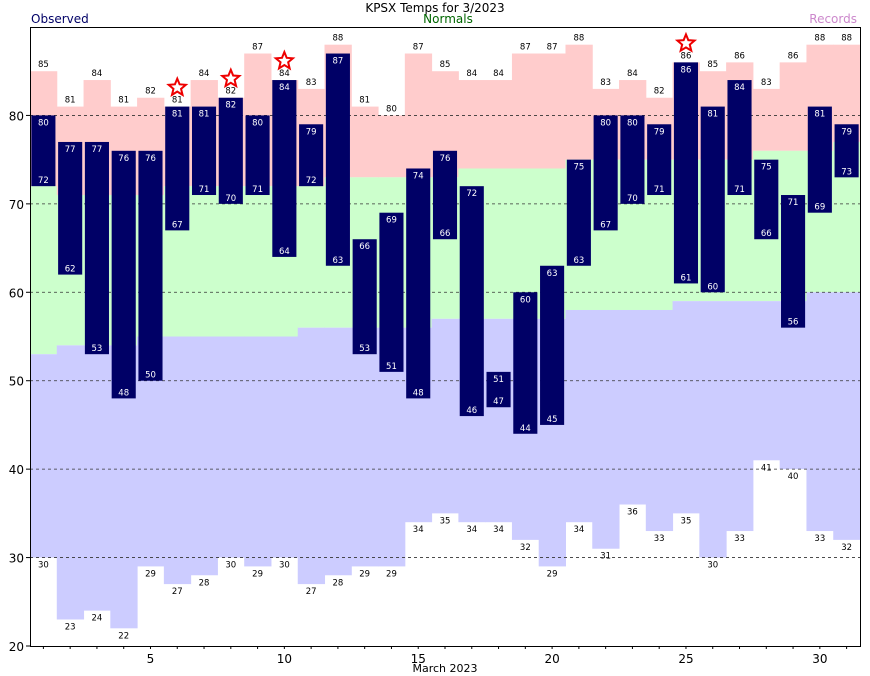 The height and width of the screenshot is (676, 870). Describe the element at coordinates (632, 199) in the screenshot. I see `observed-low-label: 70` at that location.